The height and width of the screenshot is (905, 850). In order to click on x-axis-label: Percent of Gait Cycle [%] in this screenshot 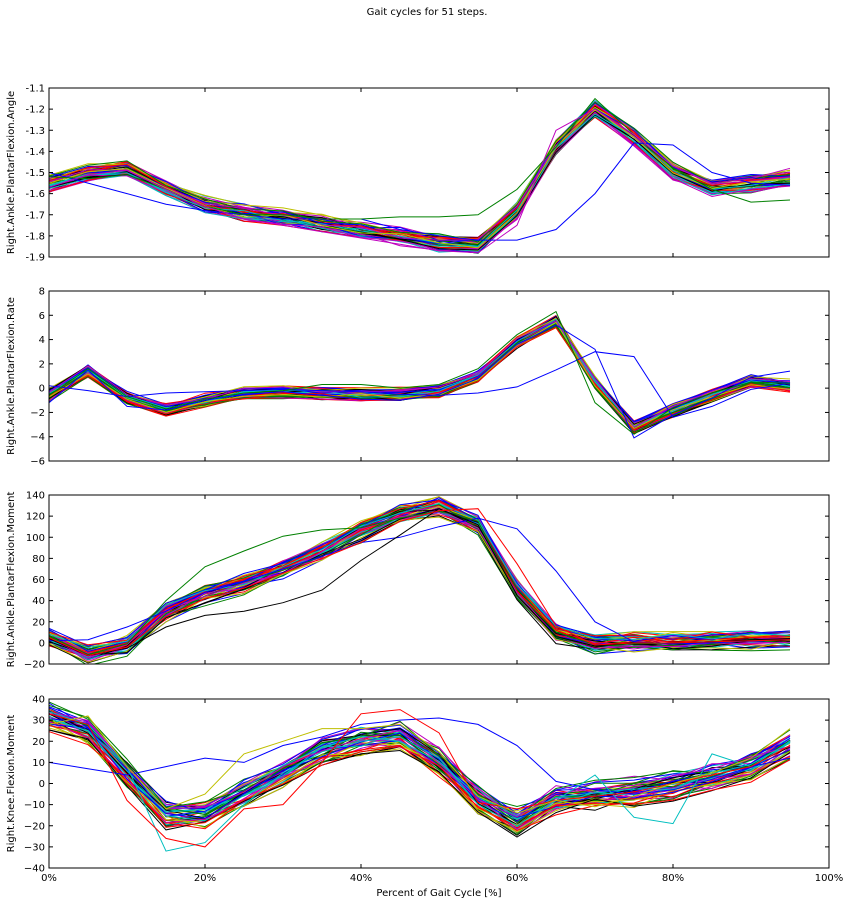, I will do `click(438, 893)`.